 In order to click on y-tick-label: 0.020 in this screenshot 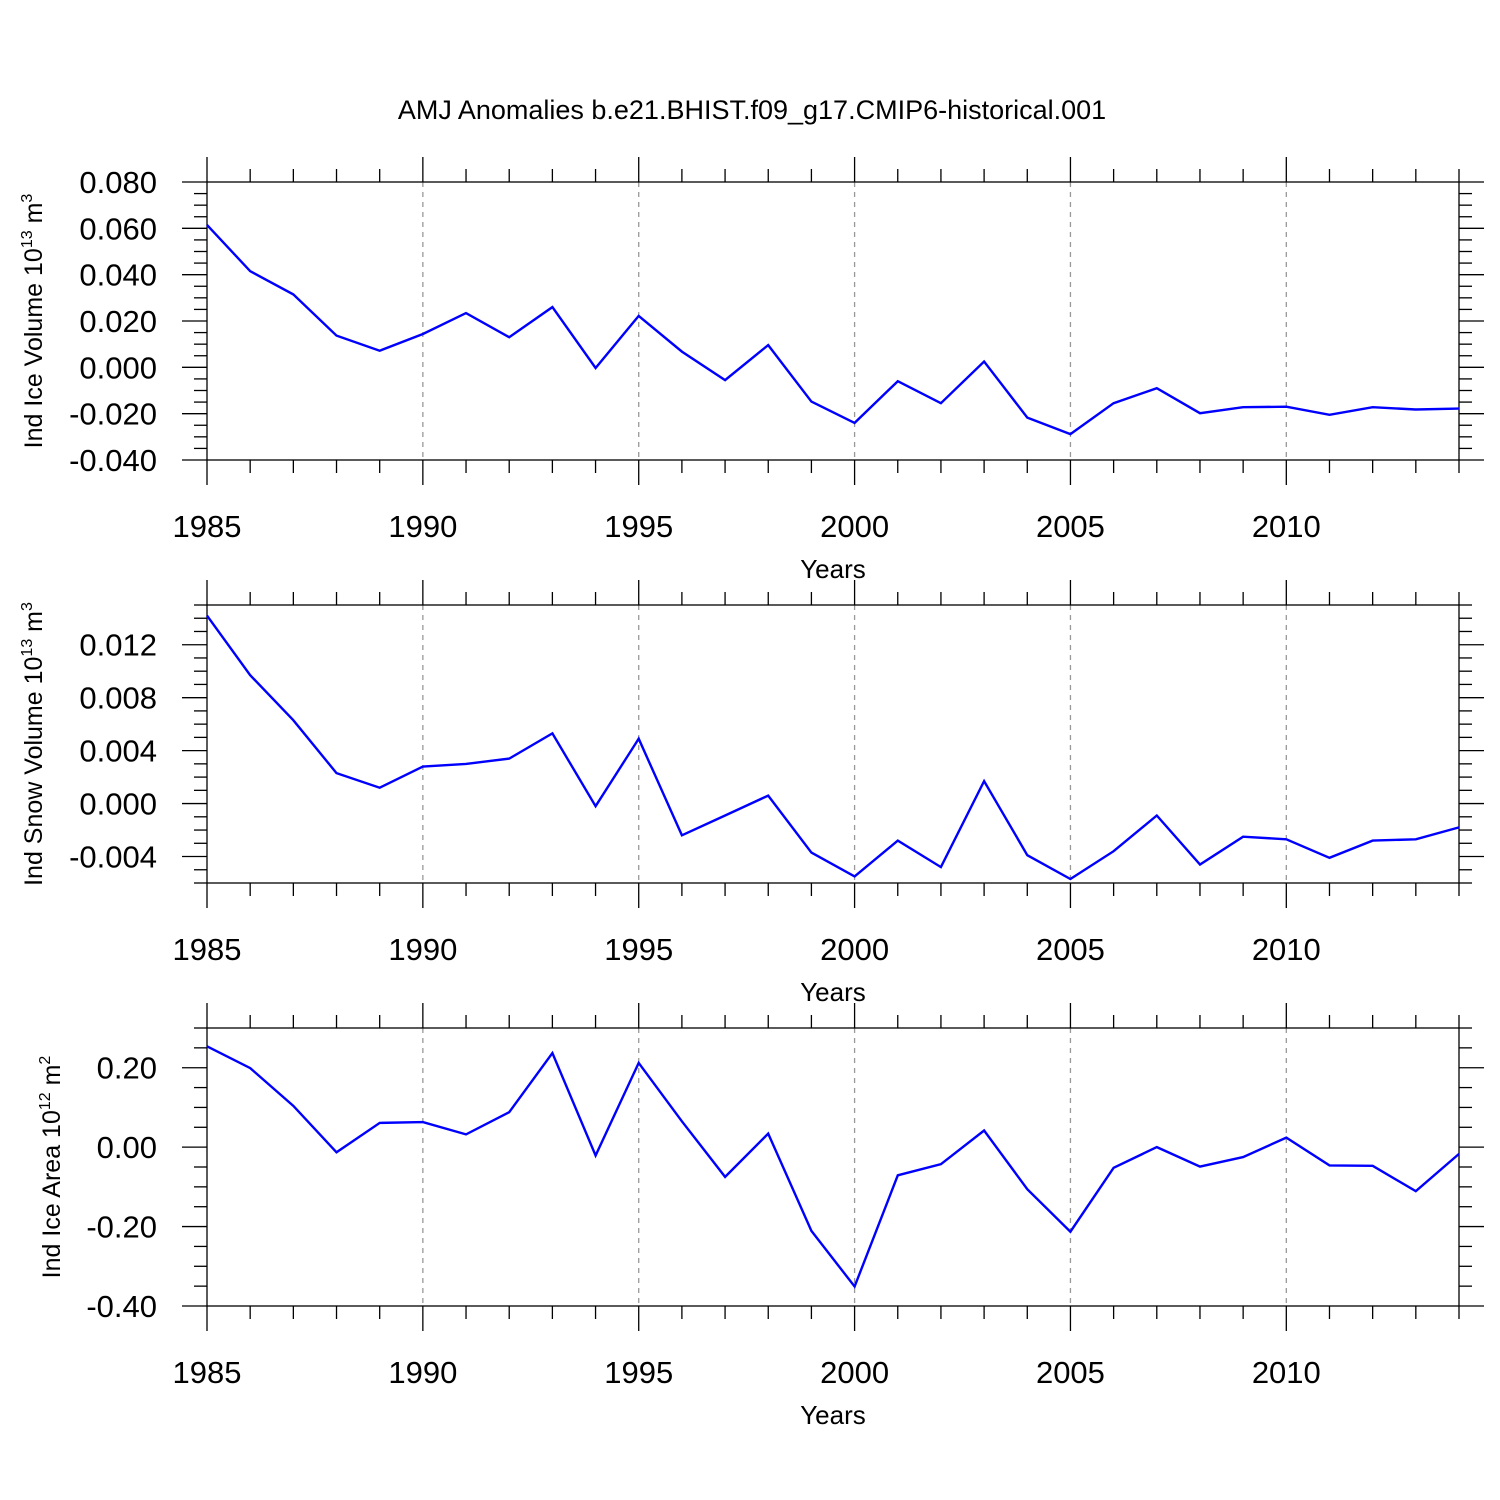, I will do `click(118, 321)`.